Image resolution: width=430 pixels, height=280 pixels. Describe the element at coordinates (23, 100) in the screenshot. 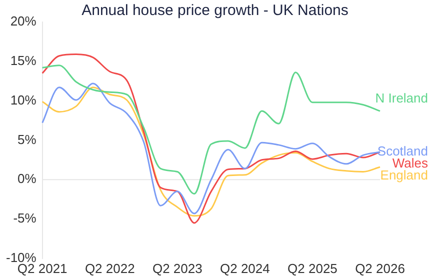

I see `y-tick-label: 10%` at that location.